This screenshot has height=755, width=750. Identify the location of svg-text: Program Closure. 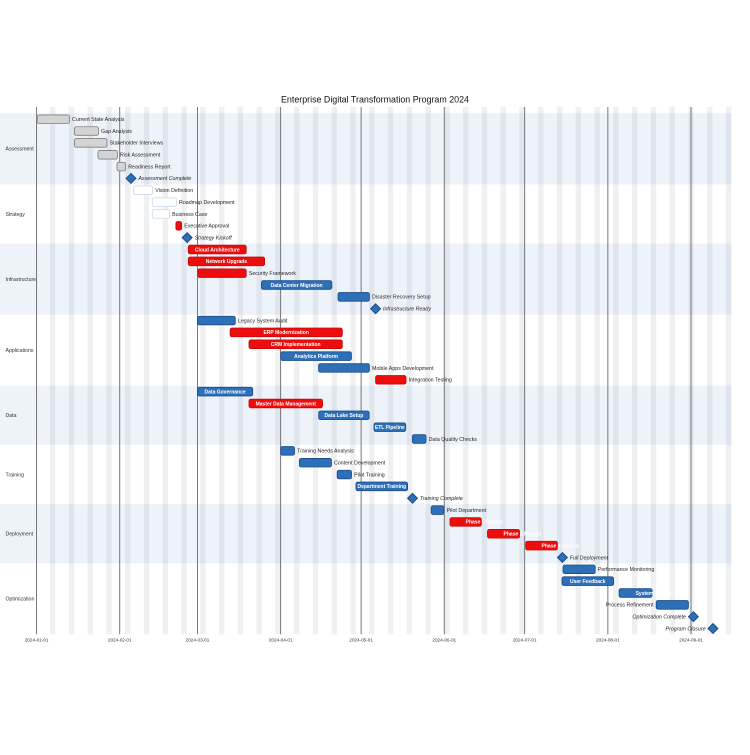
(686, 629).